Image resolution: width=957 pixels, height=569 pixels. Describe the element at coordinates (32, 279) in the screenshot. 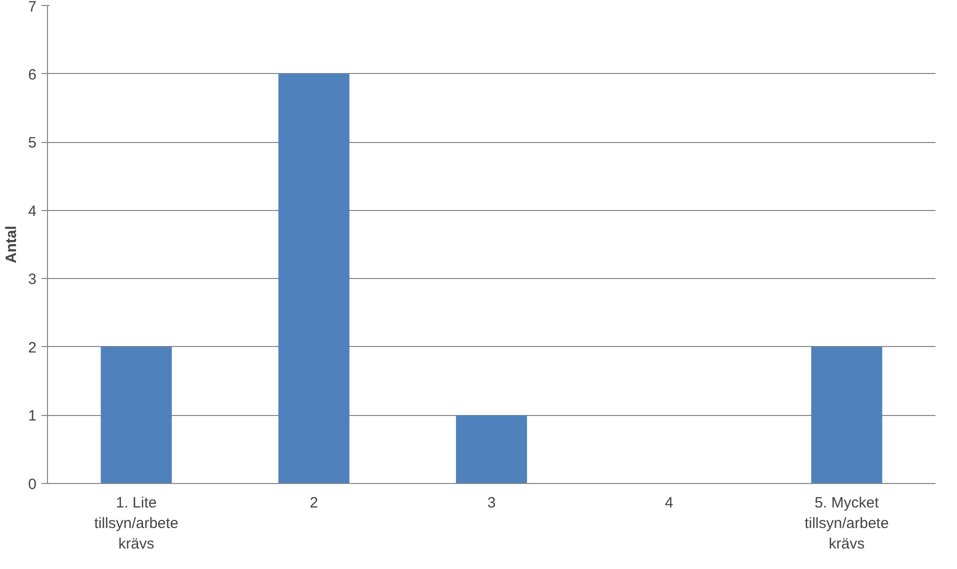

I see `y-tick-label: 3` at that location.